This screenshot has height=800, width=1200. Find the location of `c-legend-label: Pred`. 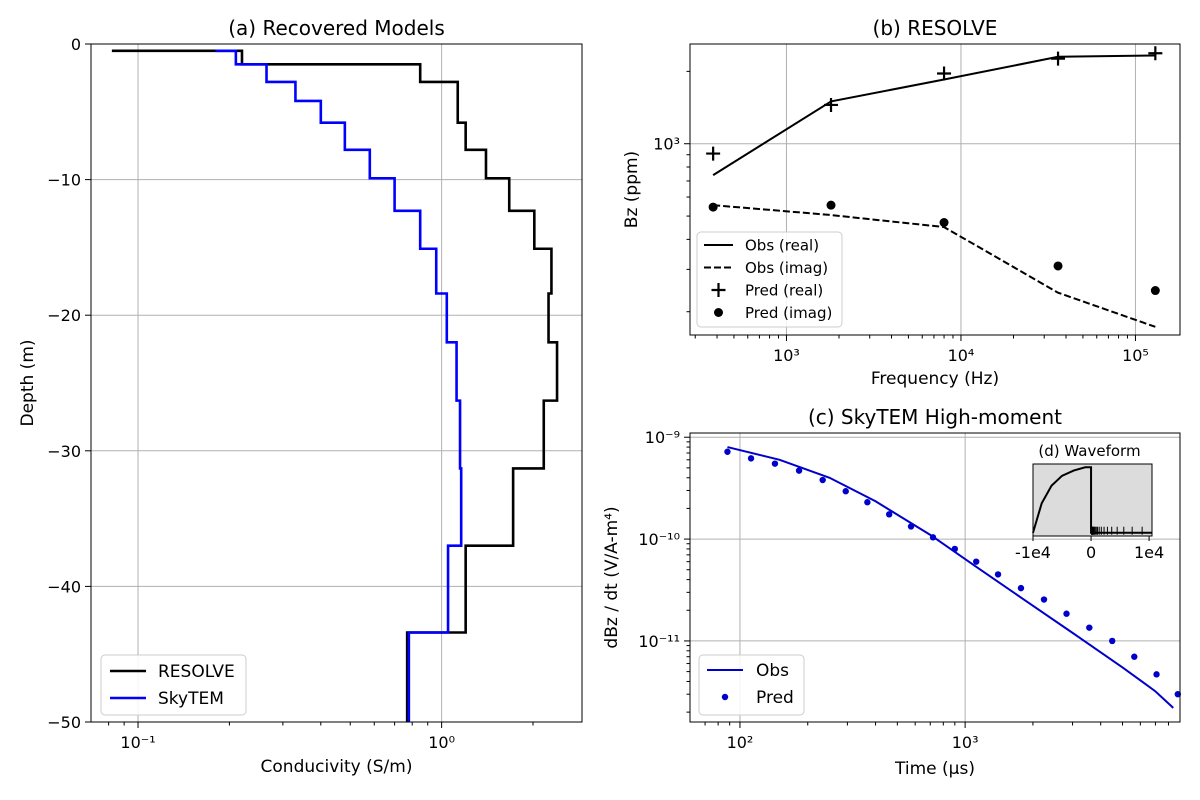

c-legend-label: Pred is located at coordinates (775, 698).